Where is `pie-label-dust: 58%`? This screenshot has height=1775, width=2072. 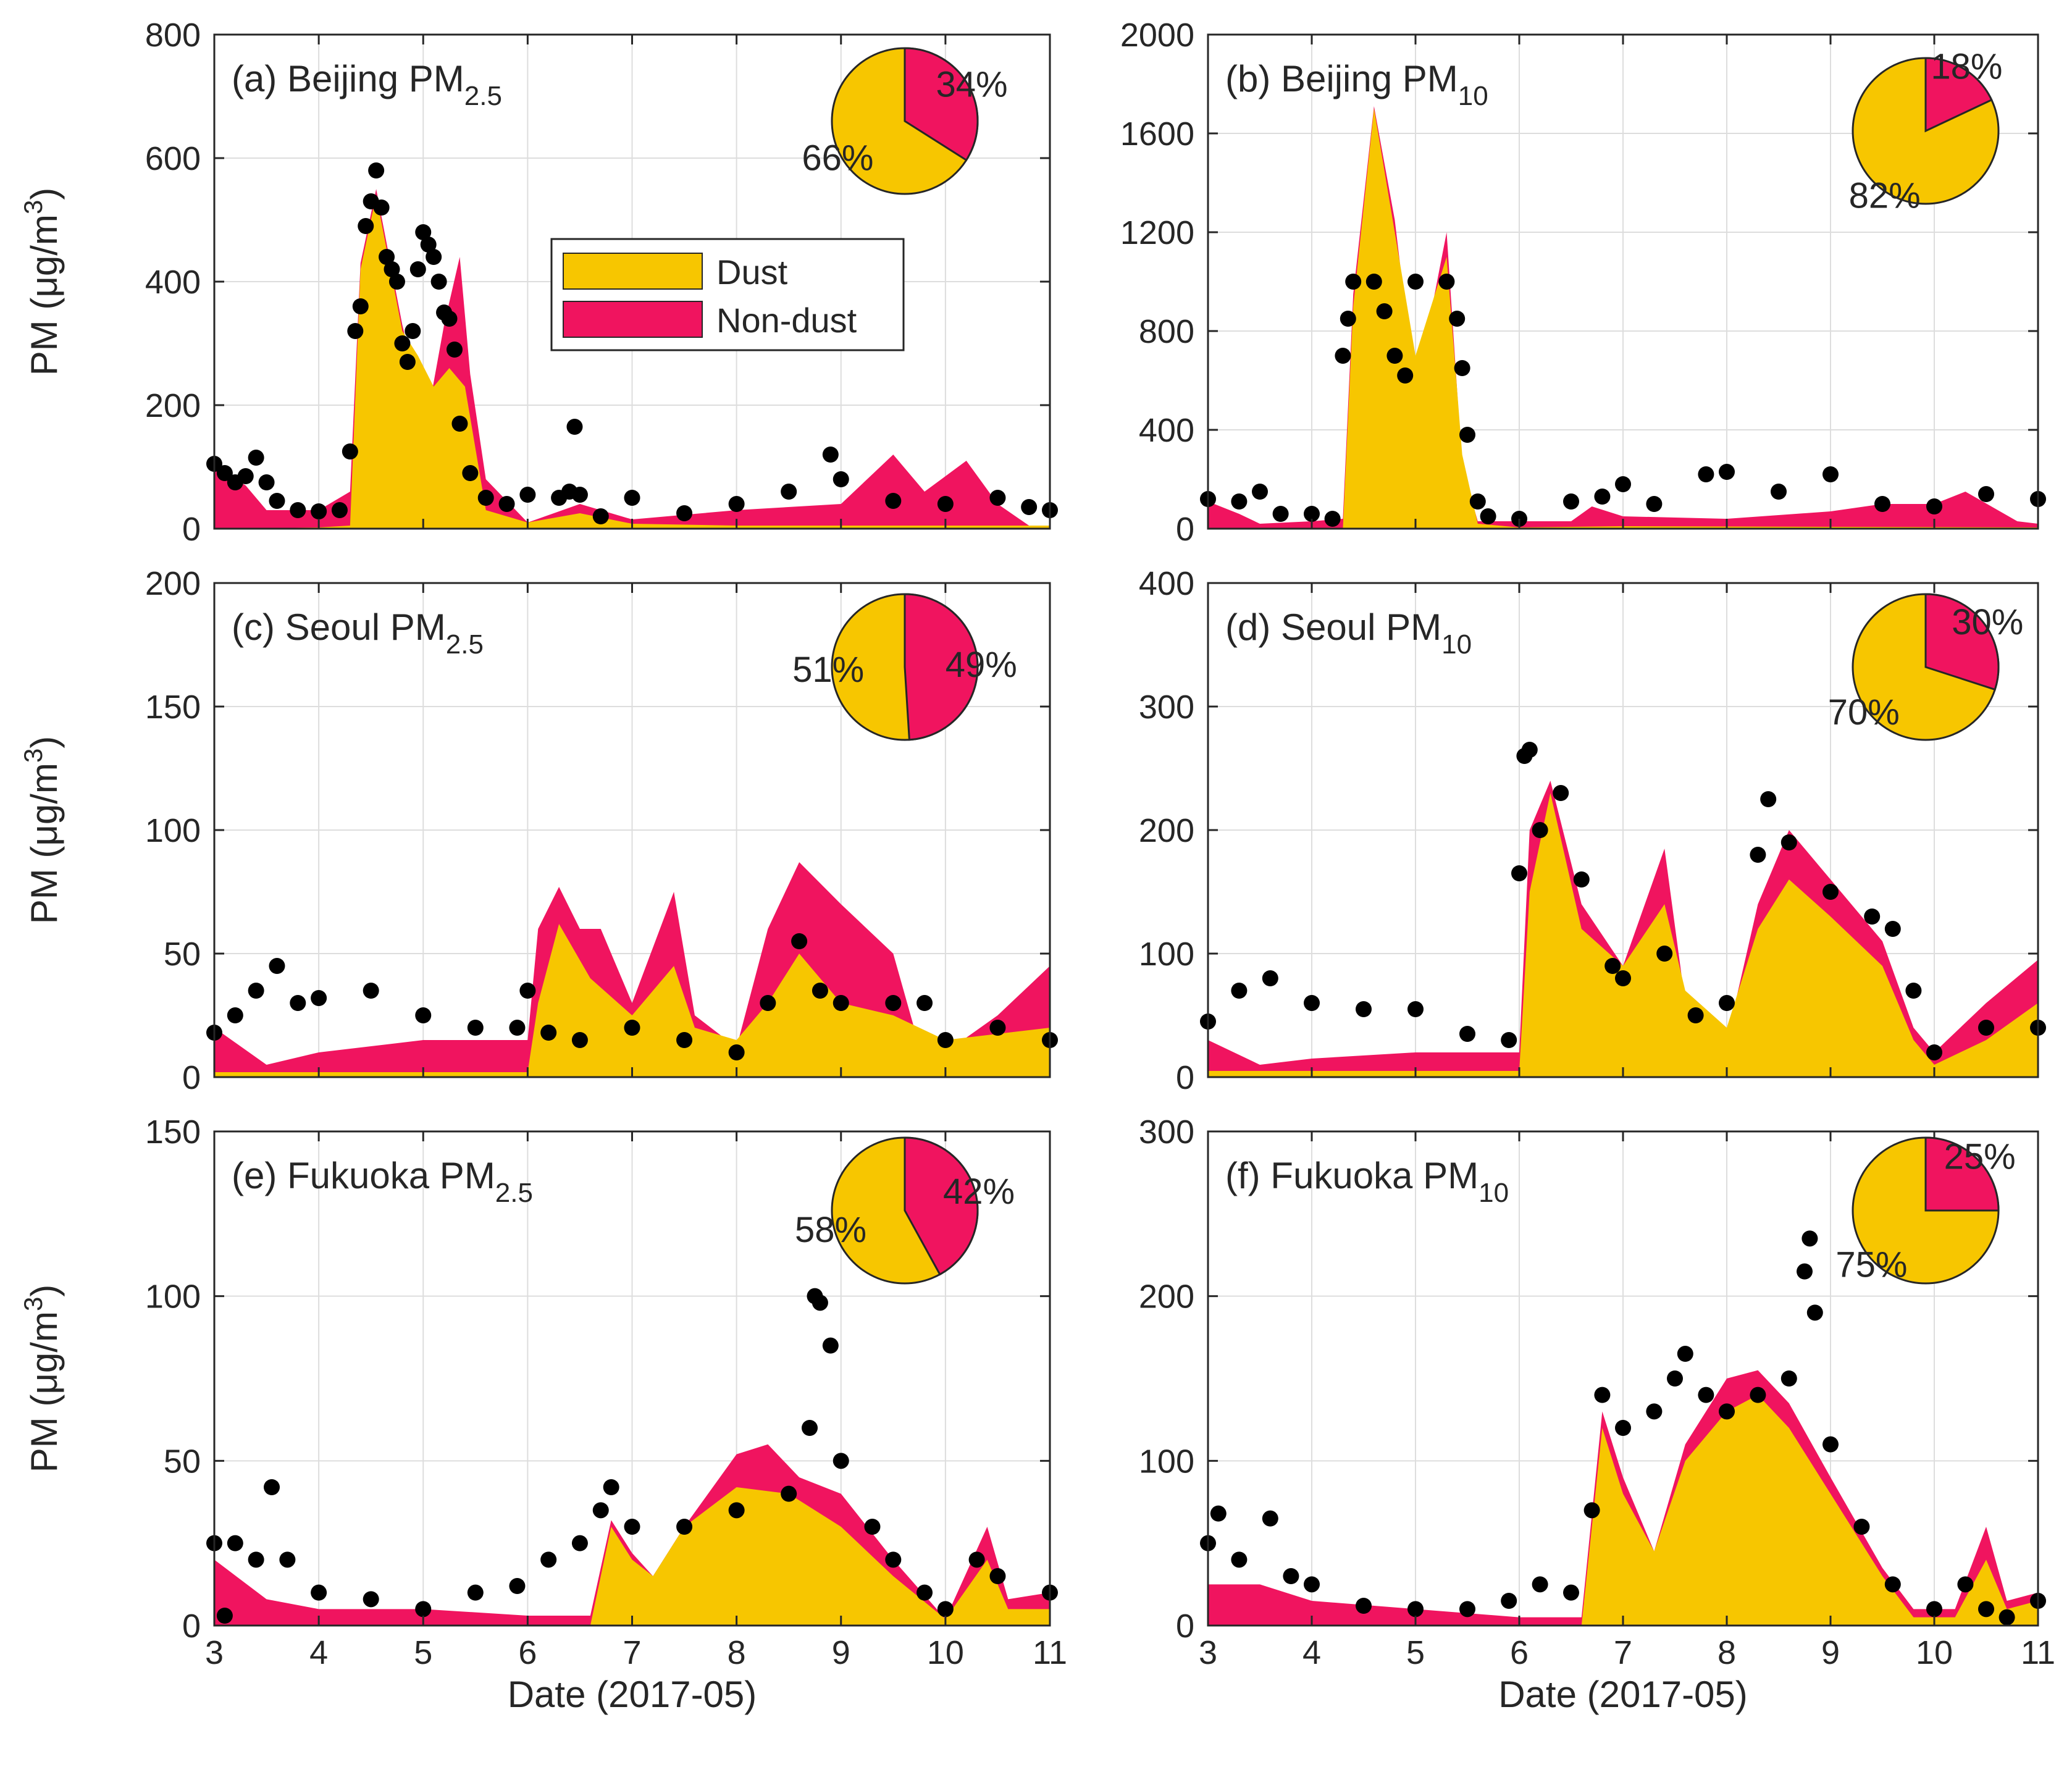
pie-label-dust: 58% is located at coordinates (830, 1230).